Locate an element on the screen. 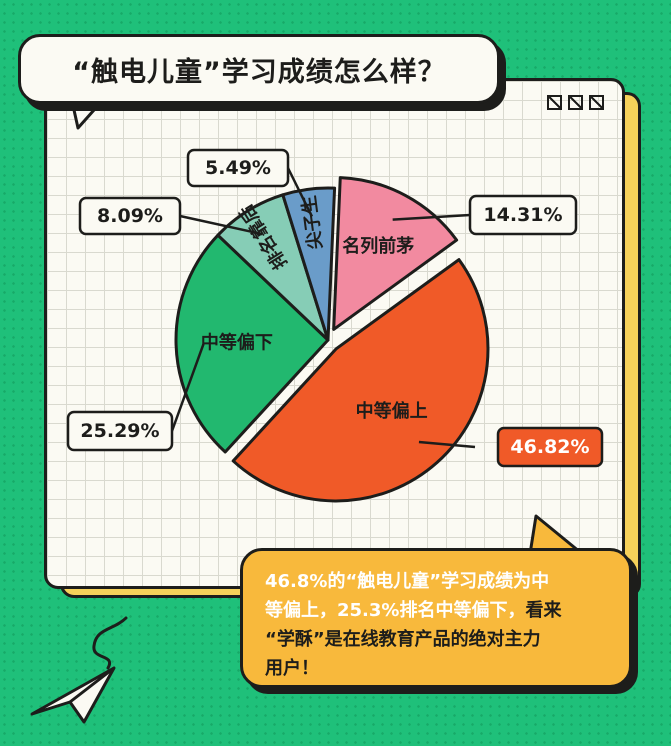  chart-title-text: “触电儿童”学习成绩怎么样？ is located at coordinates (259, 72).